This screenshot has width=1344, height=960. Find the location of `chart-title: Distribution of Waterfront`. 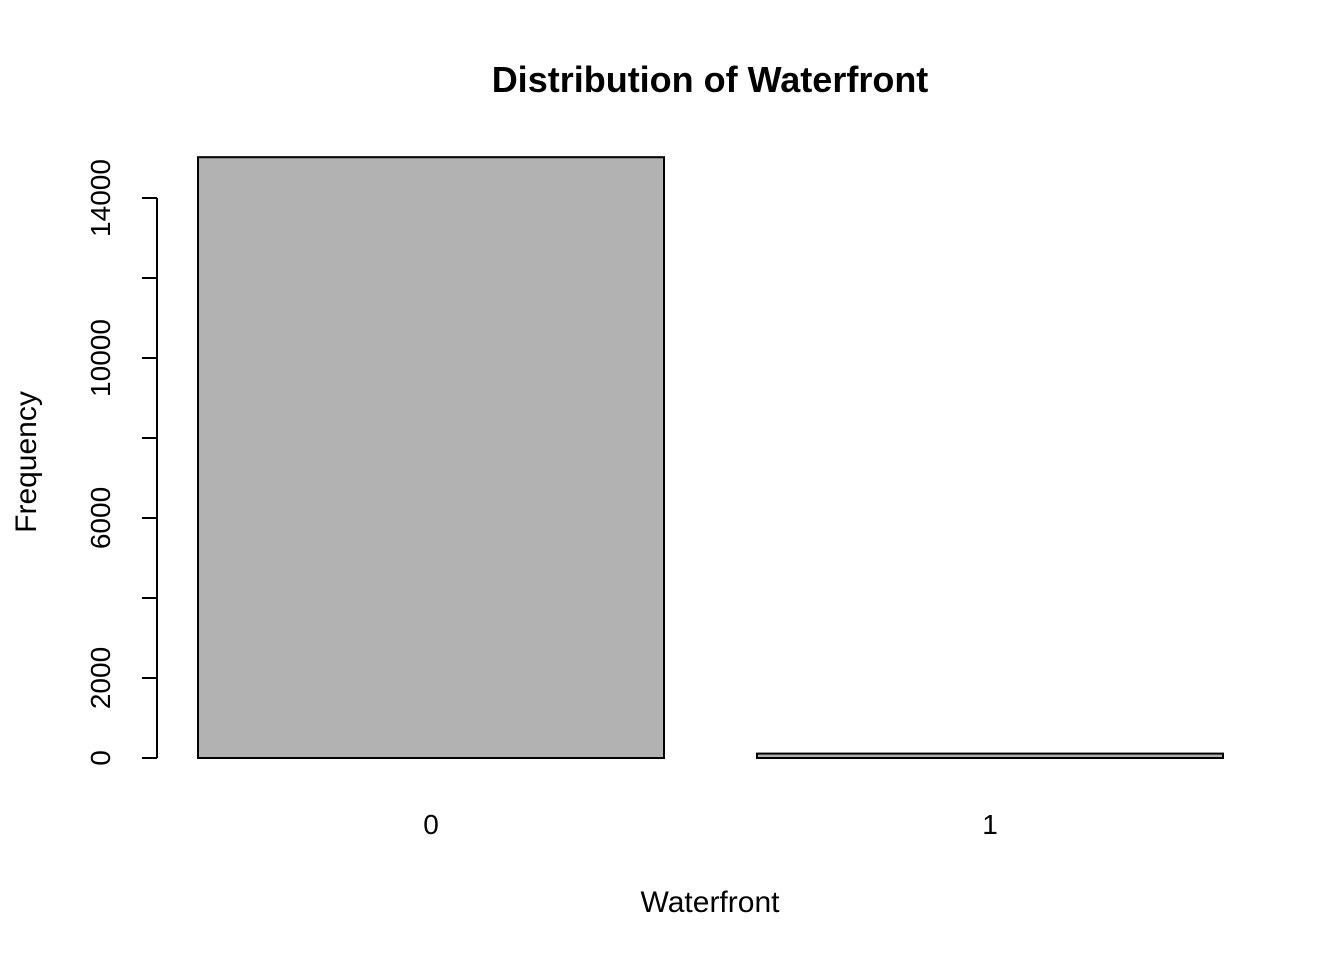

chart-title: Distribution of Waterfront is located at coordinates (710, 79).